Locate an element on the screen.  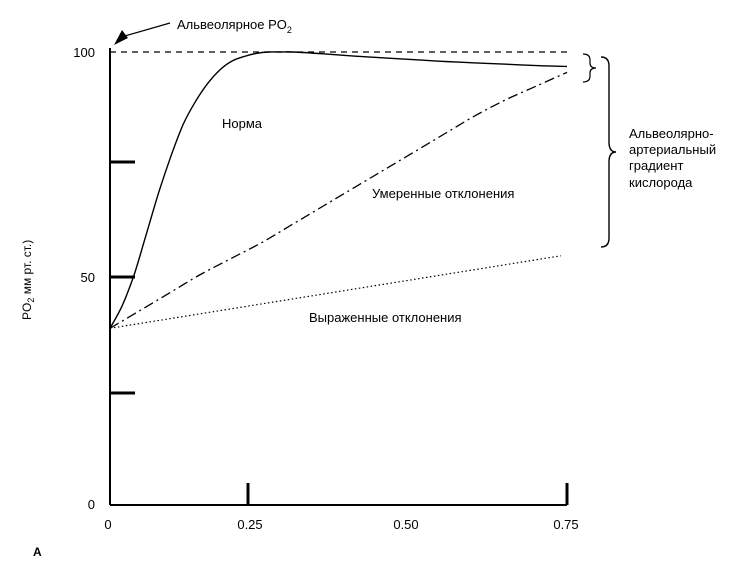
x-tick-label-0: 0 is located at coordinates (107, 524).